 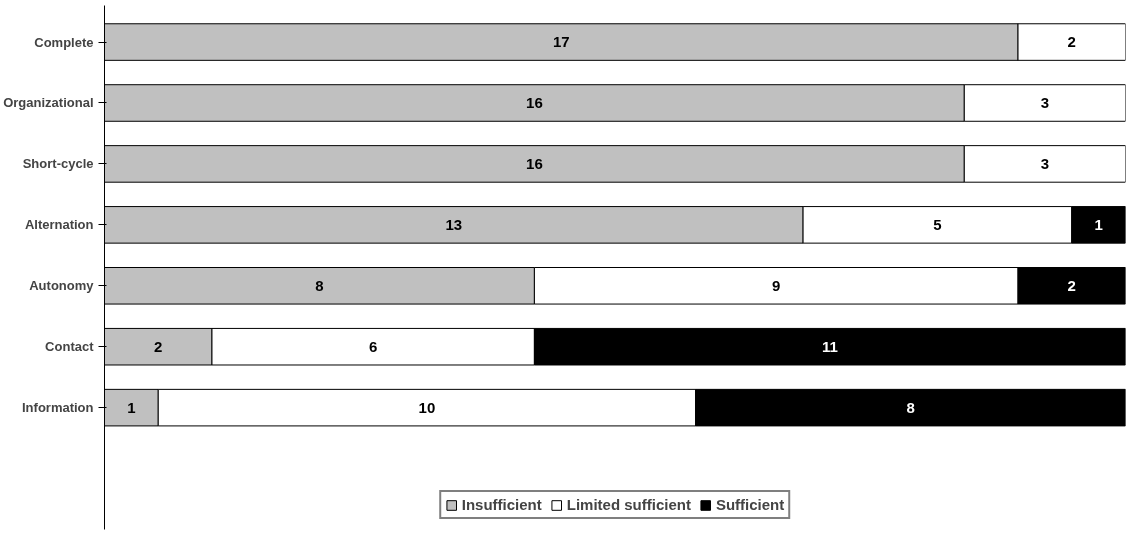 I want to click on data-label: 9, so click(x=776, y=285).